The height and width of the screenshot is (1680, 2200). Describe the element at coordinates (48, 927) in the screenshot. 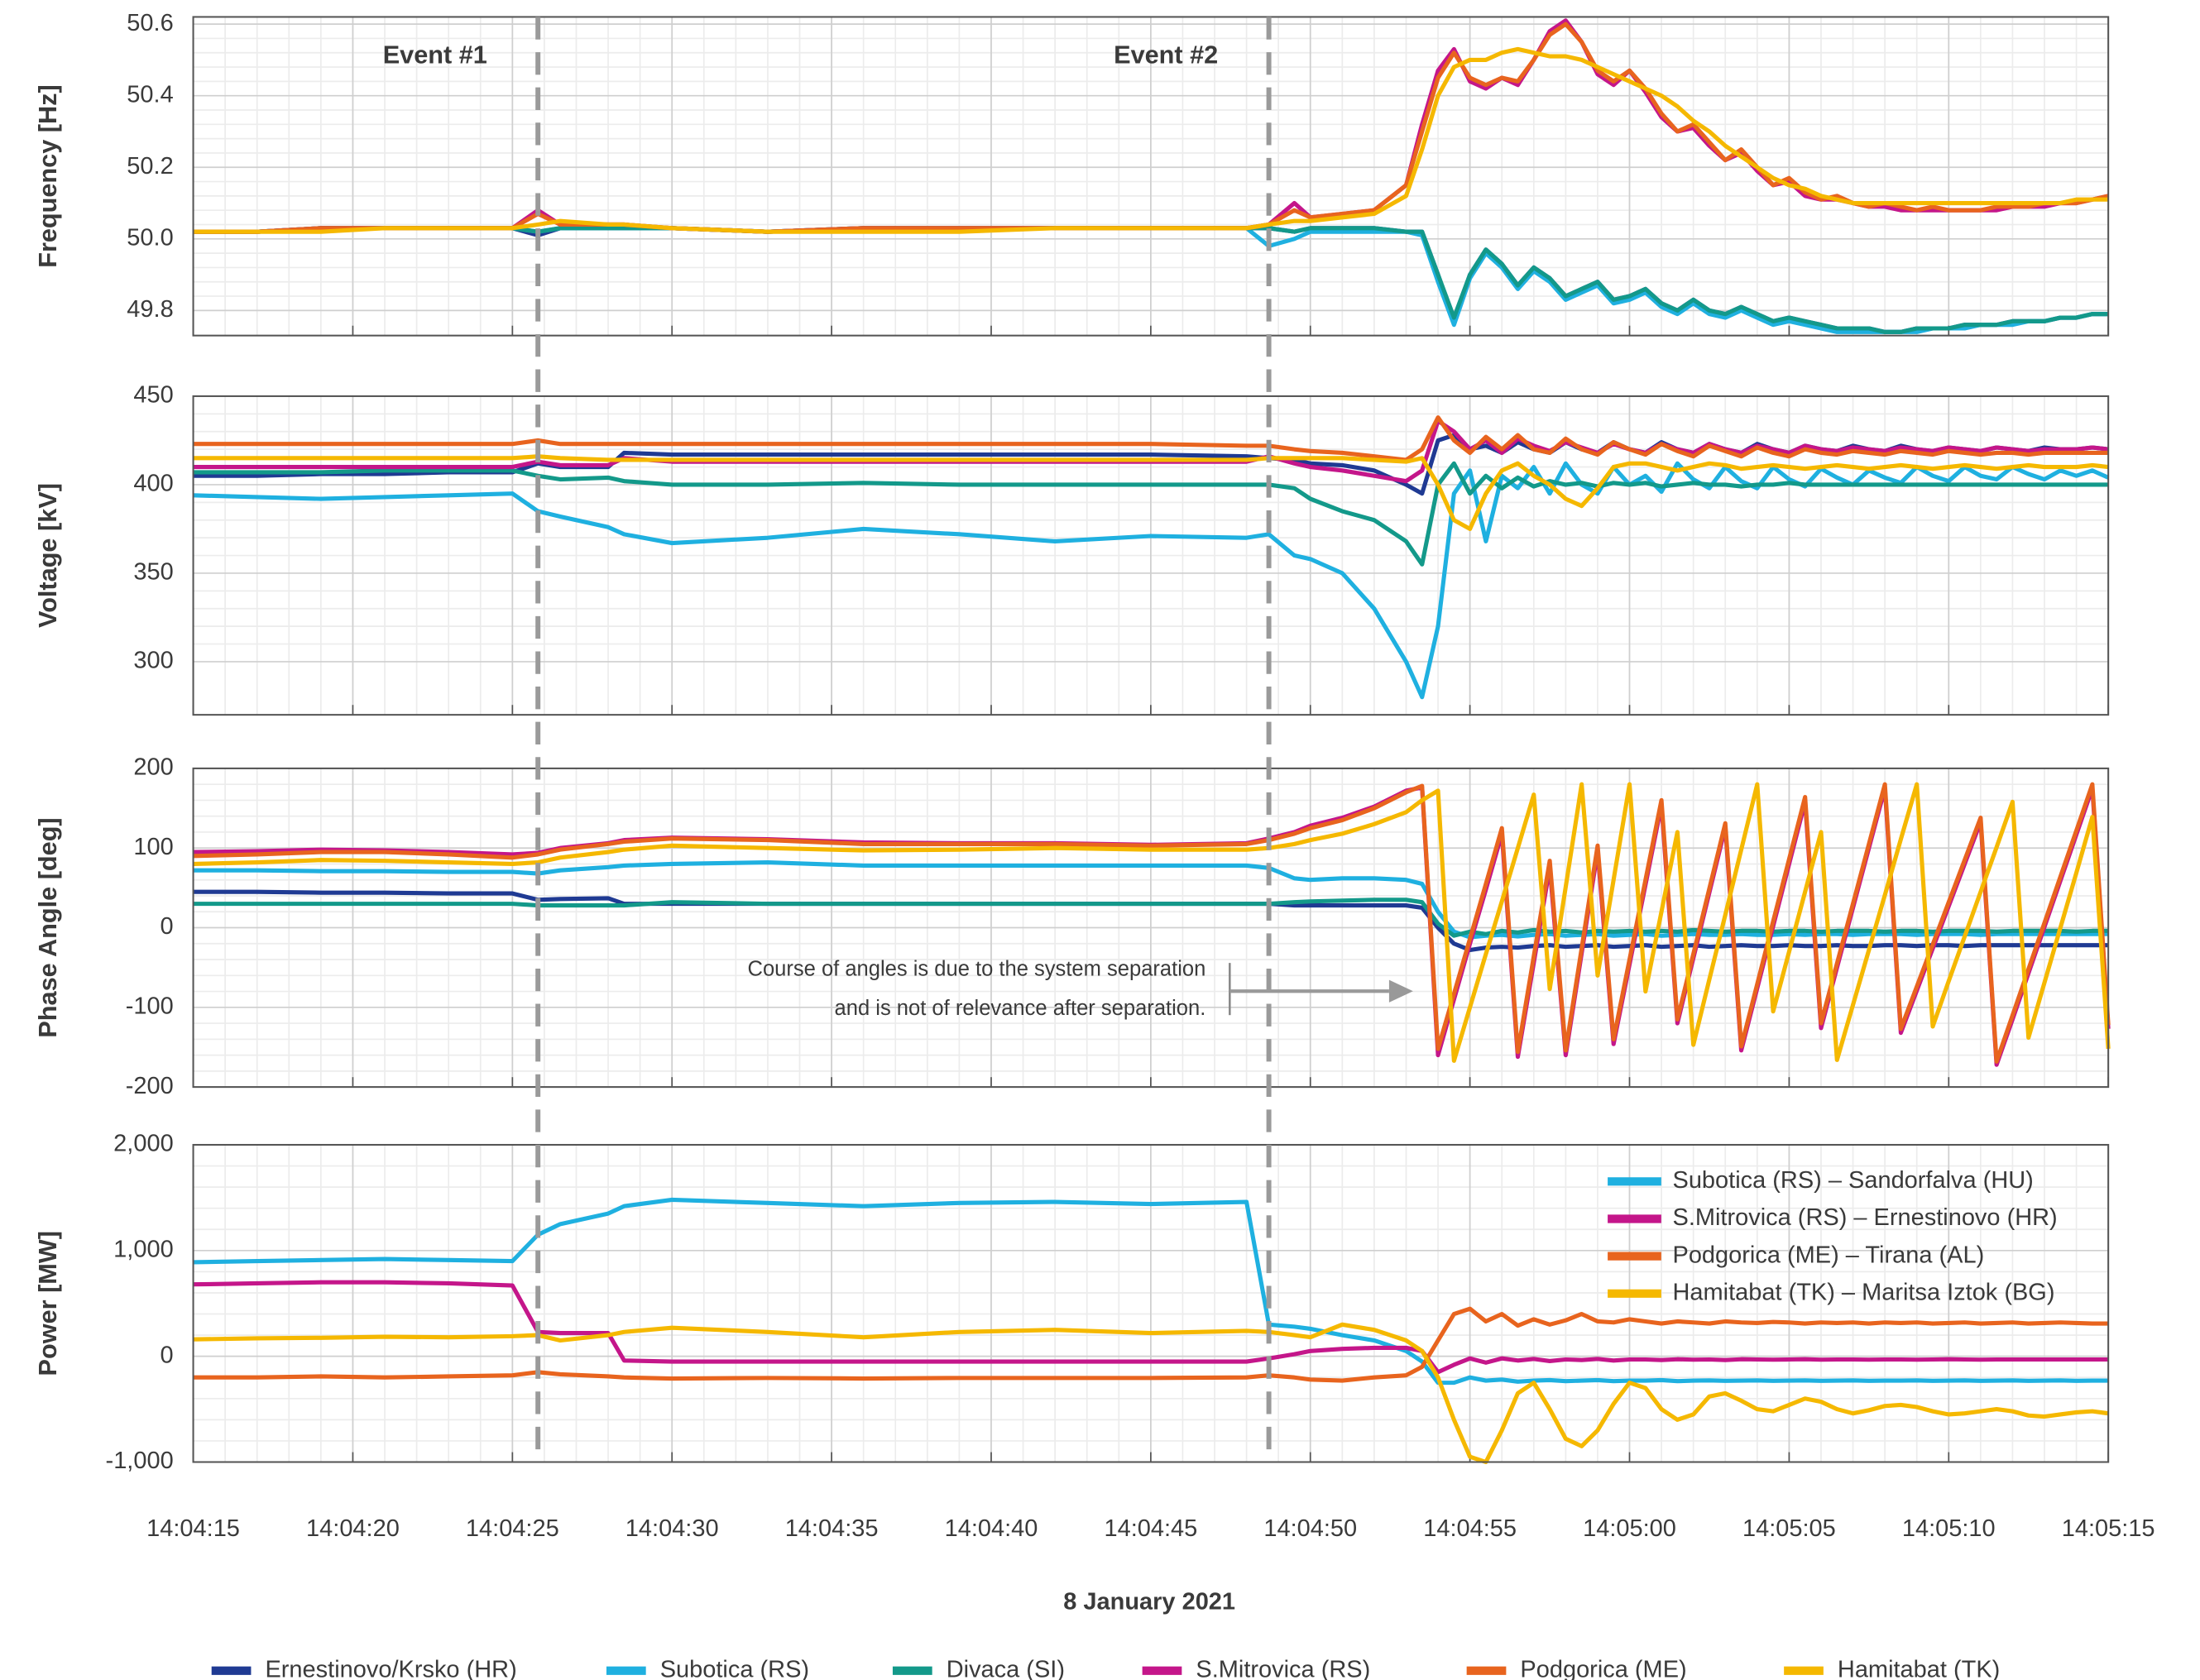

I see `y-axis-label: Phase Angle [deg]` at that location.